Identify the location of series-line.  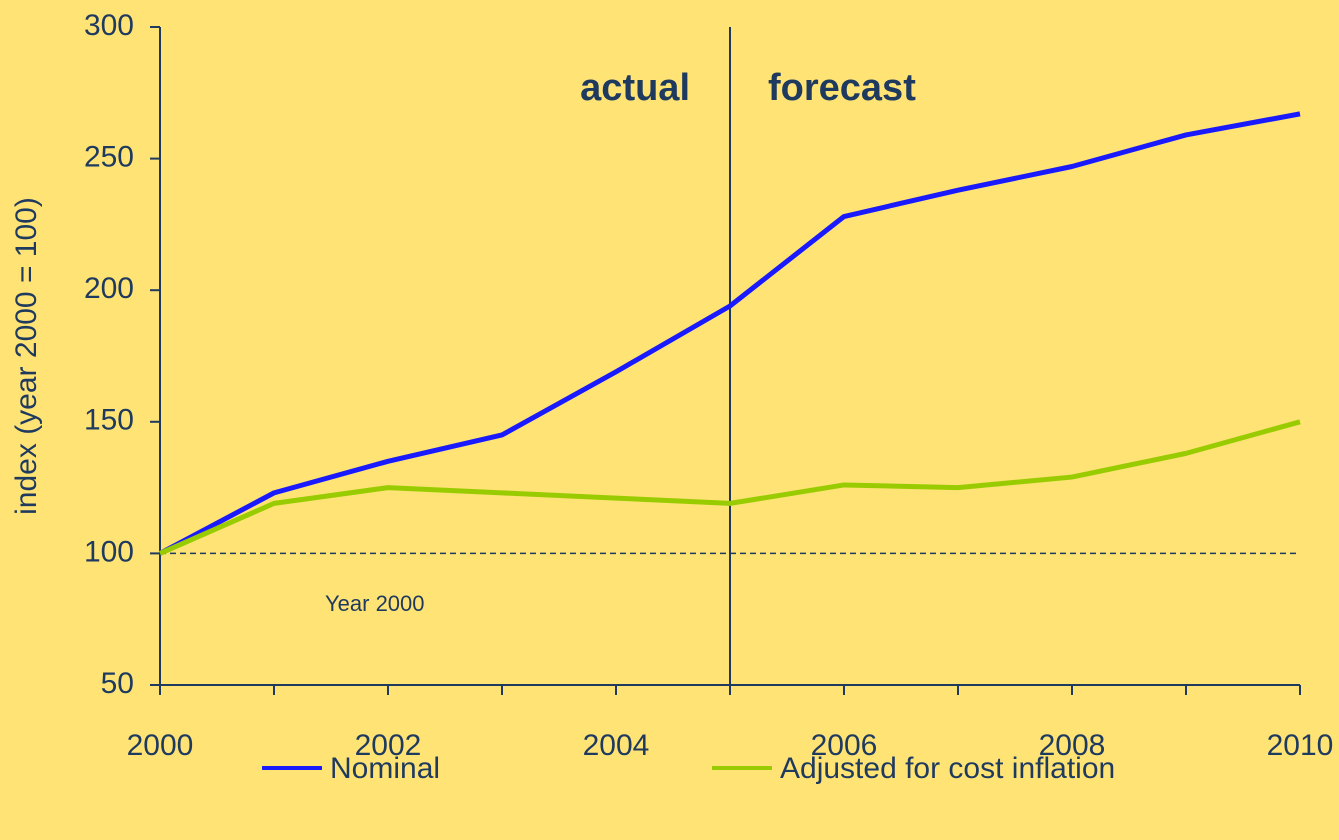
(729, 487).